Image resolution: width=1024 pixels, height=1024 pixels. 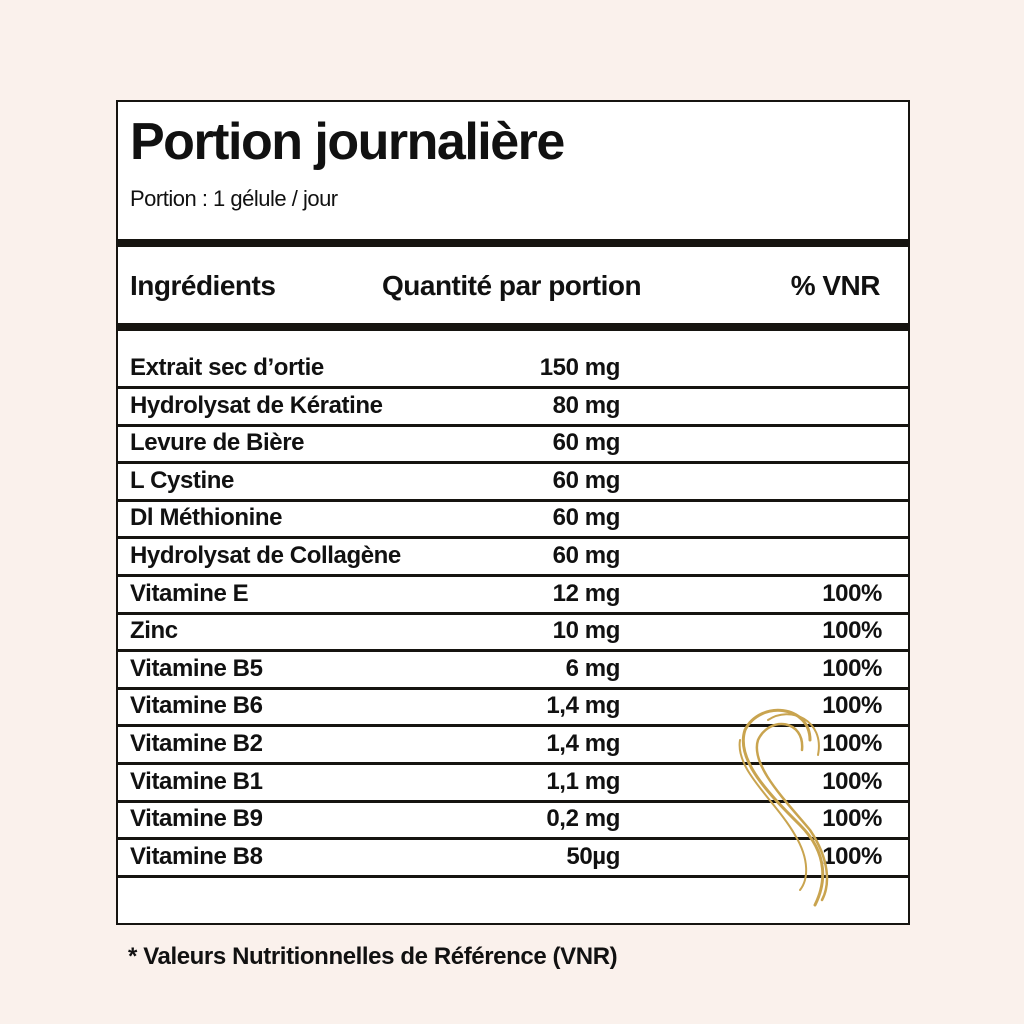 What do you see at coordinates (586, 405) in the screenshot?
I see `ingredient-quantity: 80 mg` at bounding box center [586, 405].